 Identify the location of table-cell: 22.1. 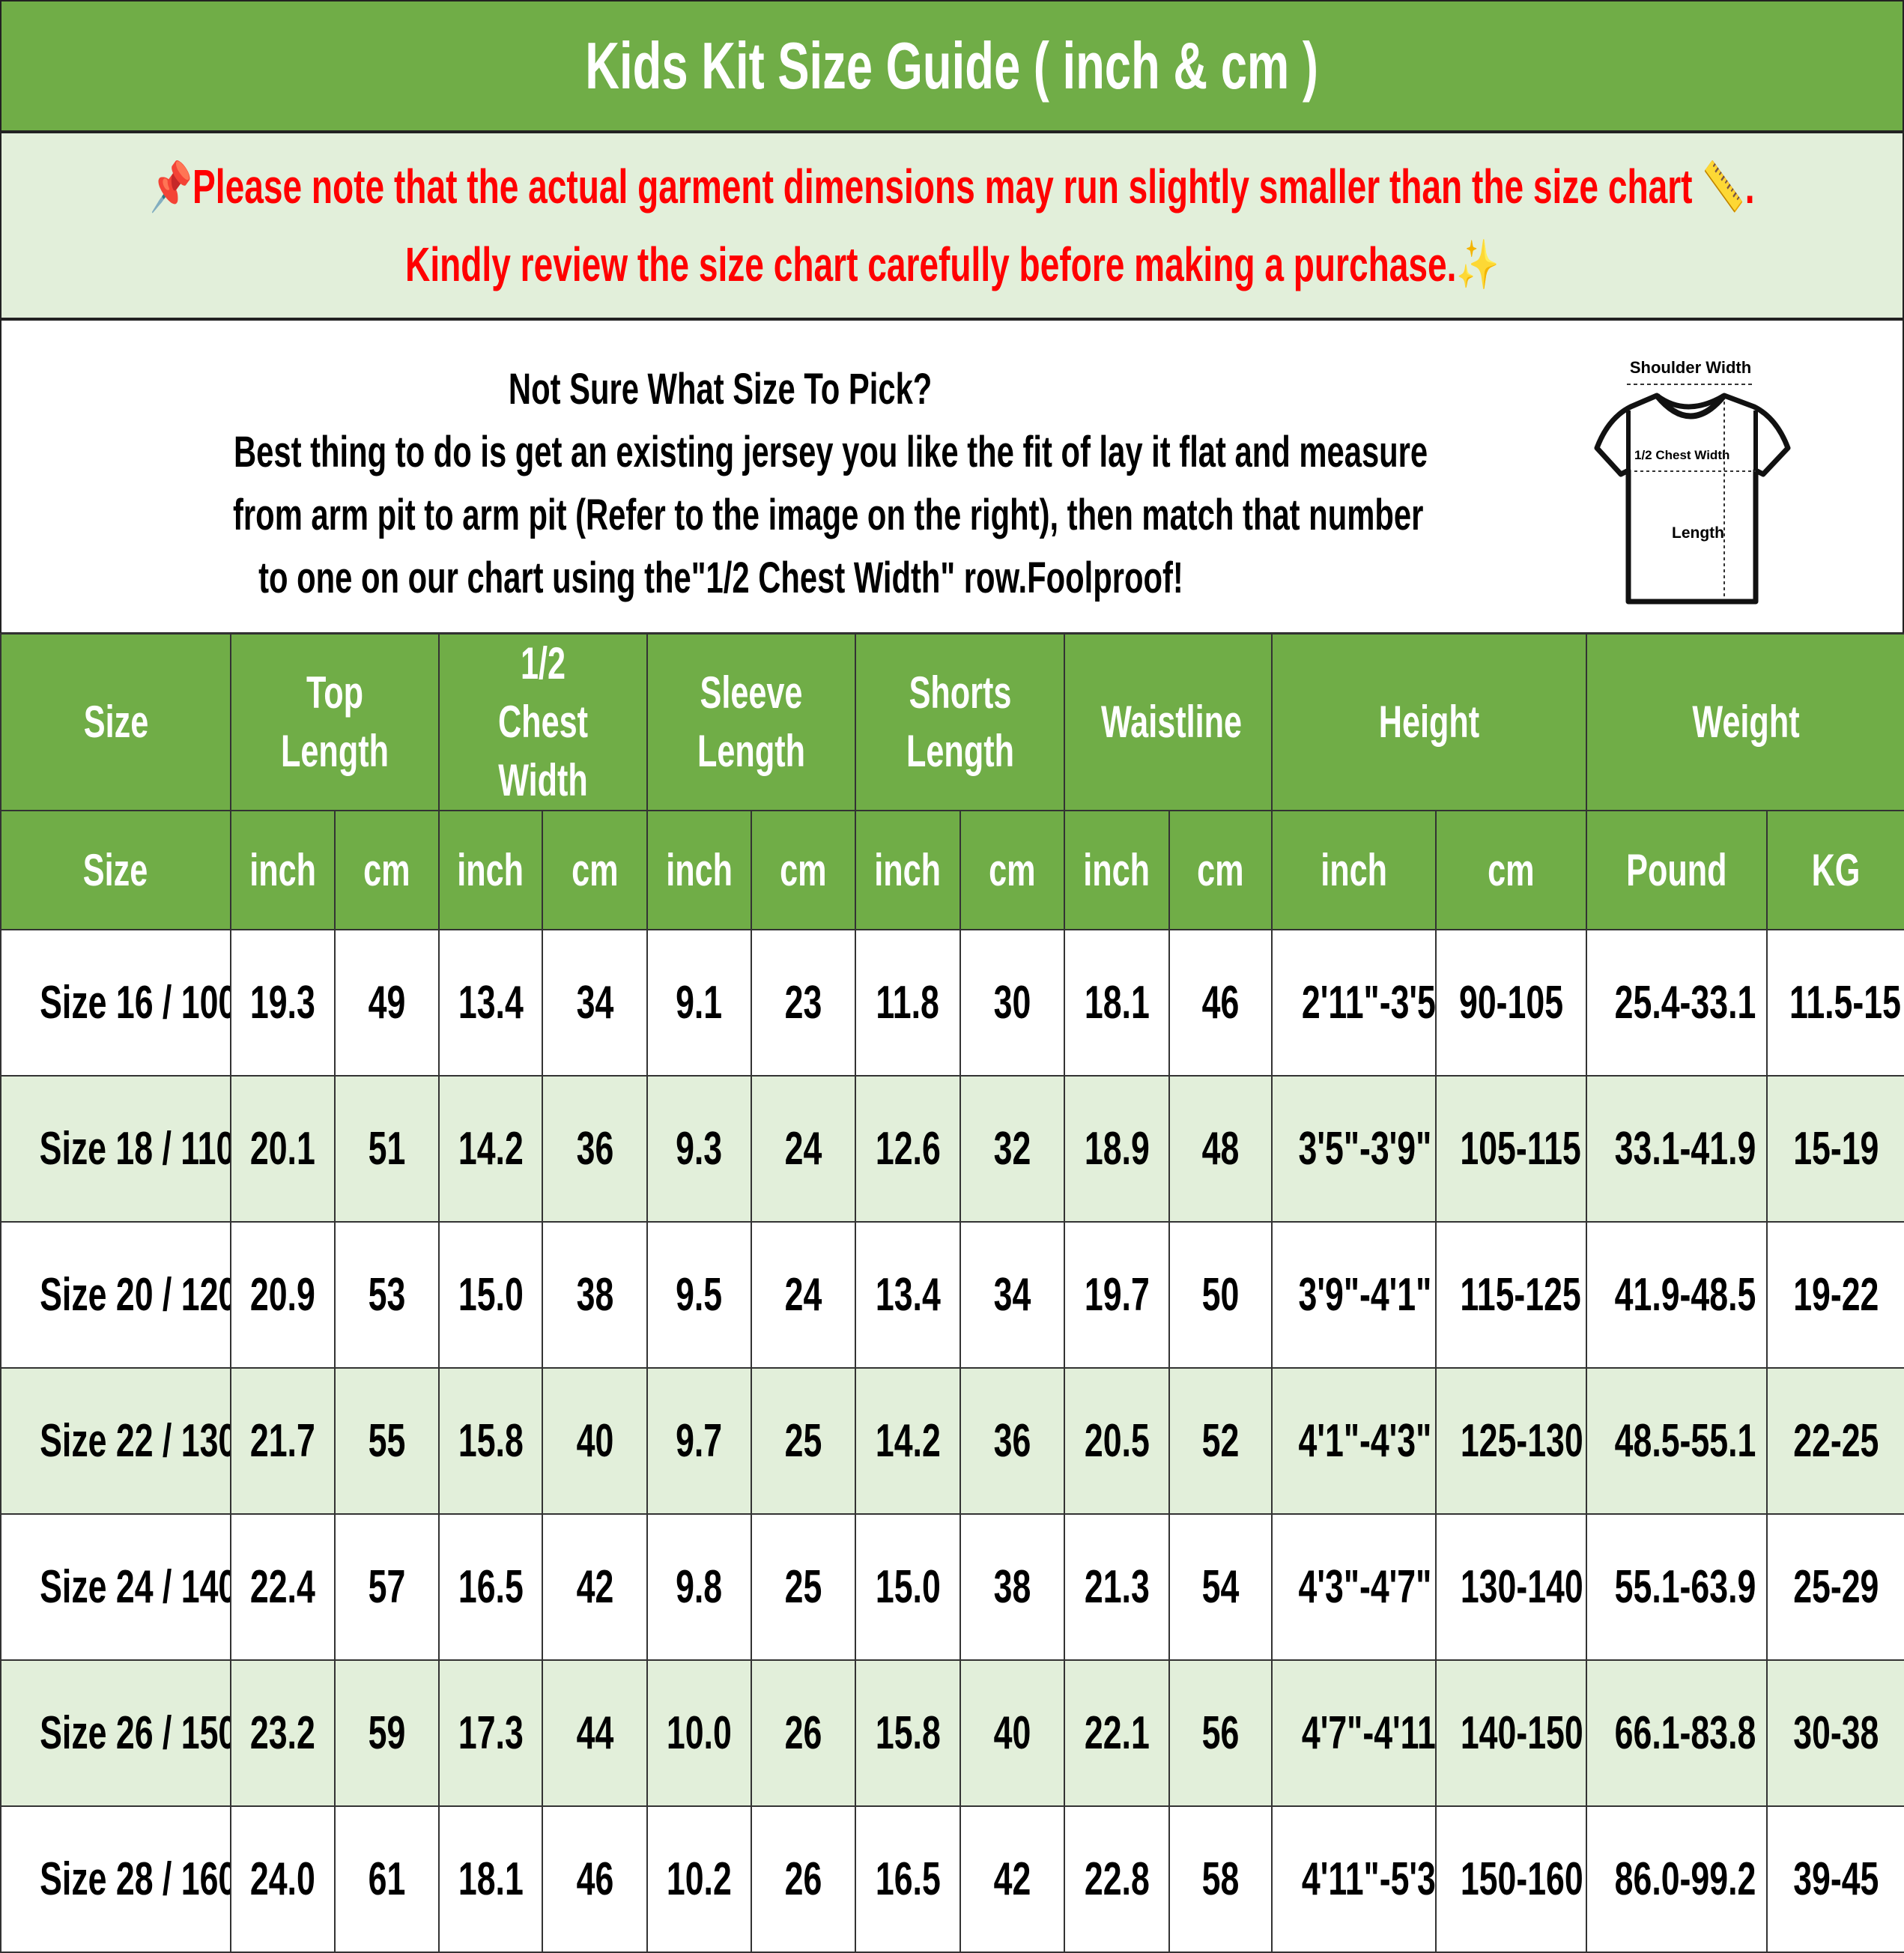
(1117, 1733).